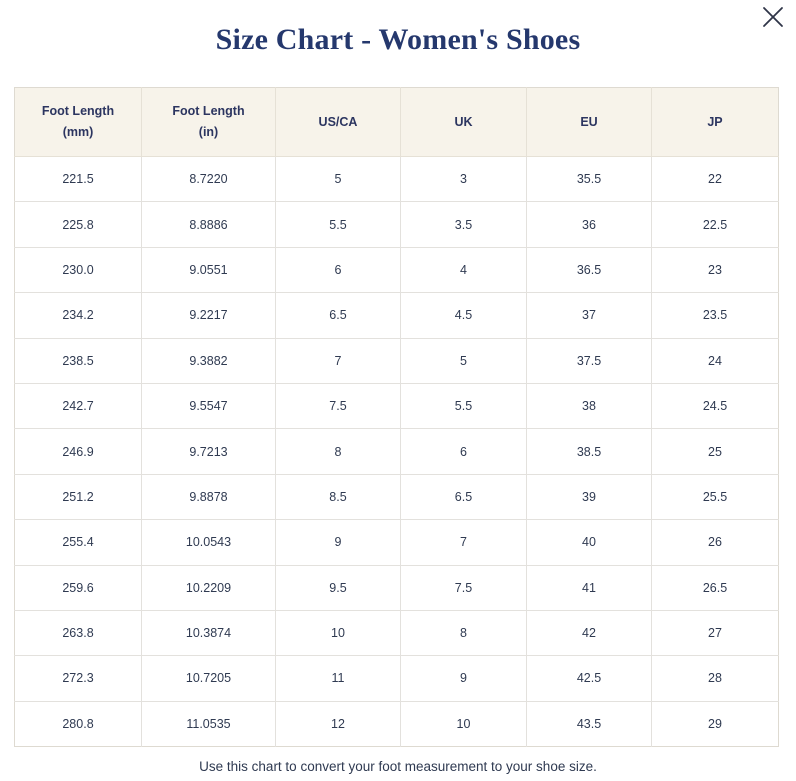 The height and width of the screenshot is (781, 796). What do you see at coordinates (208, 111) in the screenshot?
I see `column-header-line1: Foot Length` at bounding box center [208, 111].